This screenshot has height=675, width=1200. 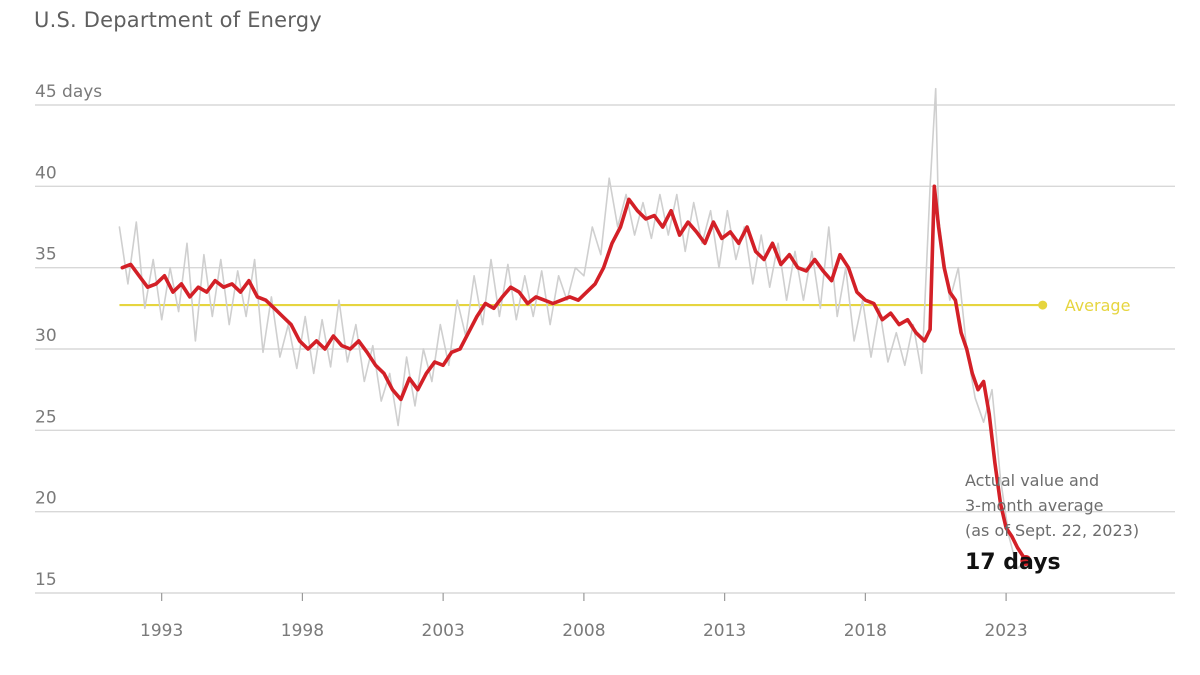 I want to click on annotation-line: 3-month average, so click(x=1034, y=505).